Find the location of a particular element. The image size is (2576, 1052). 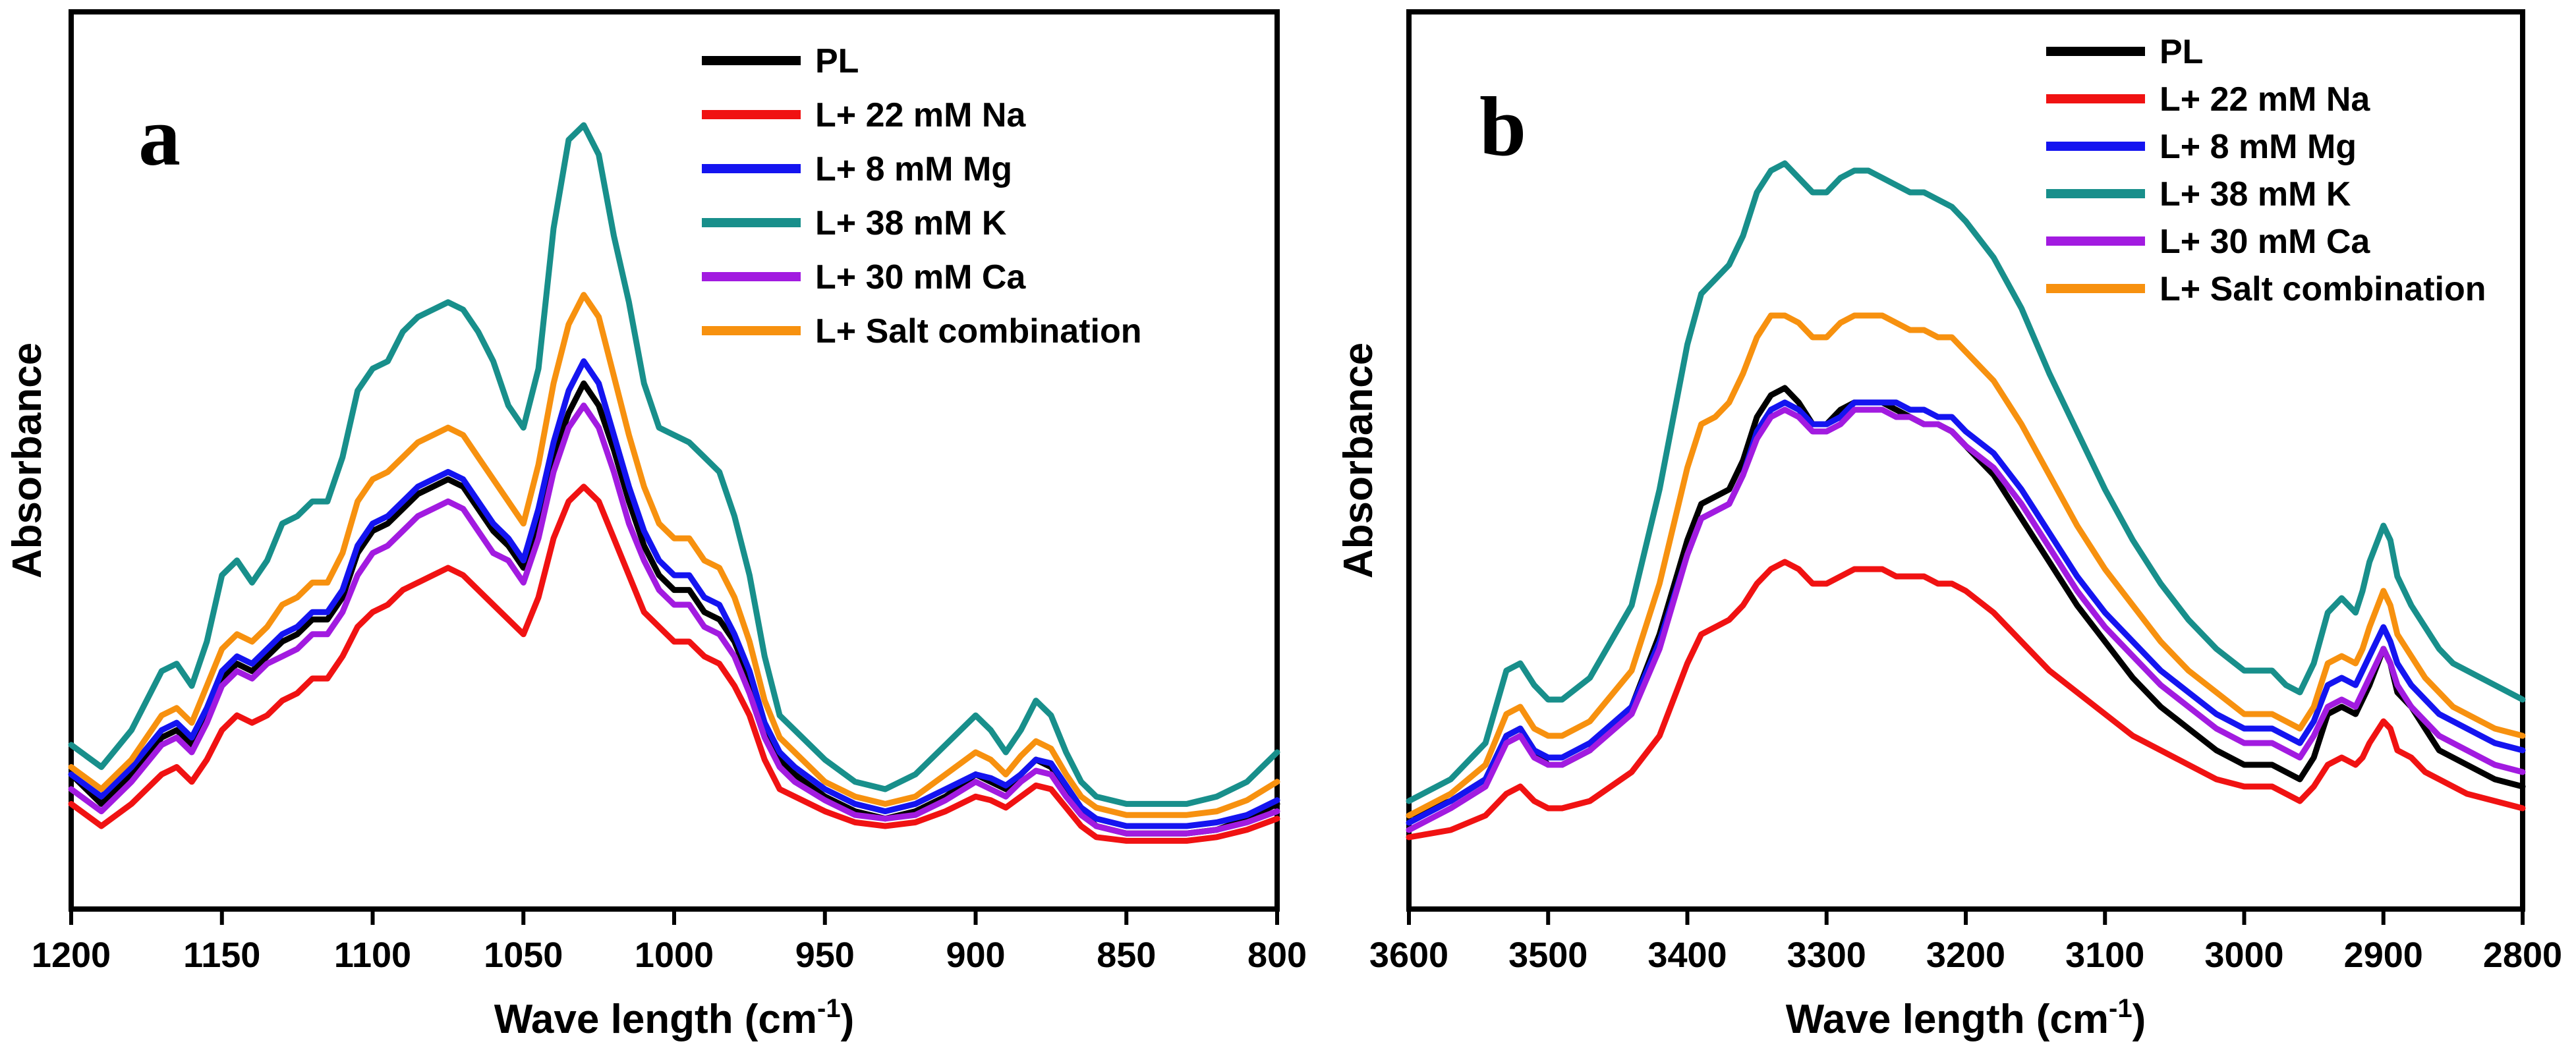

panel-label-b: b is located at coordinates (1502, 126).